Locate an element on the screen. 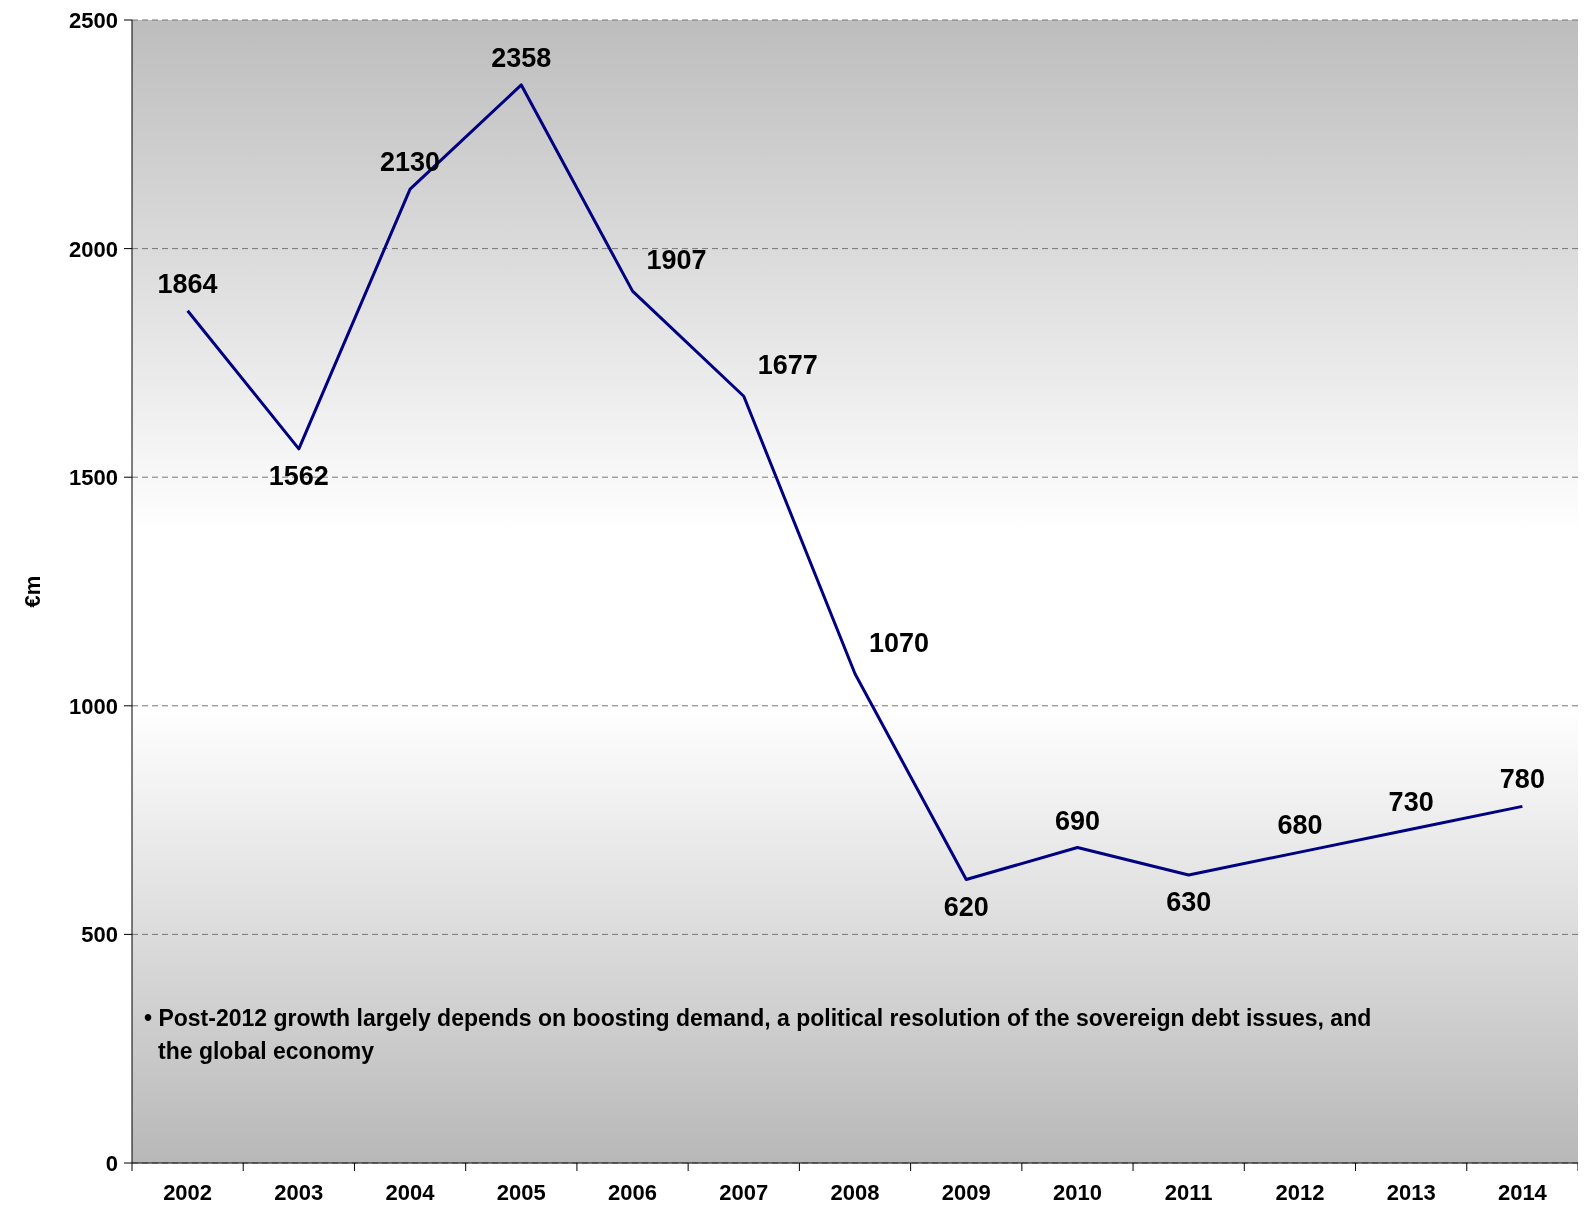 The width and height of the screenshot is (1587, 1221). data-label: 690 is located at coordinates (1077, 820).